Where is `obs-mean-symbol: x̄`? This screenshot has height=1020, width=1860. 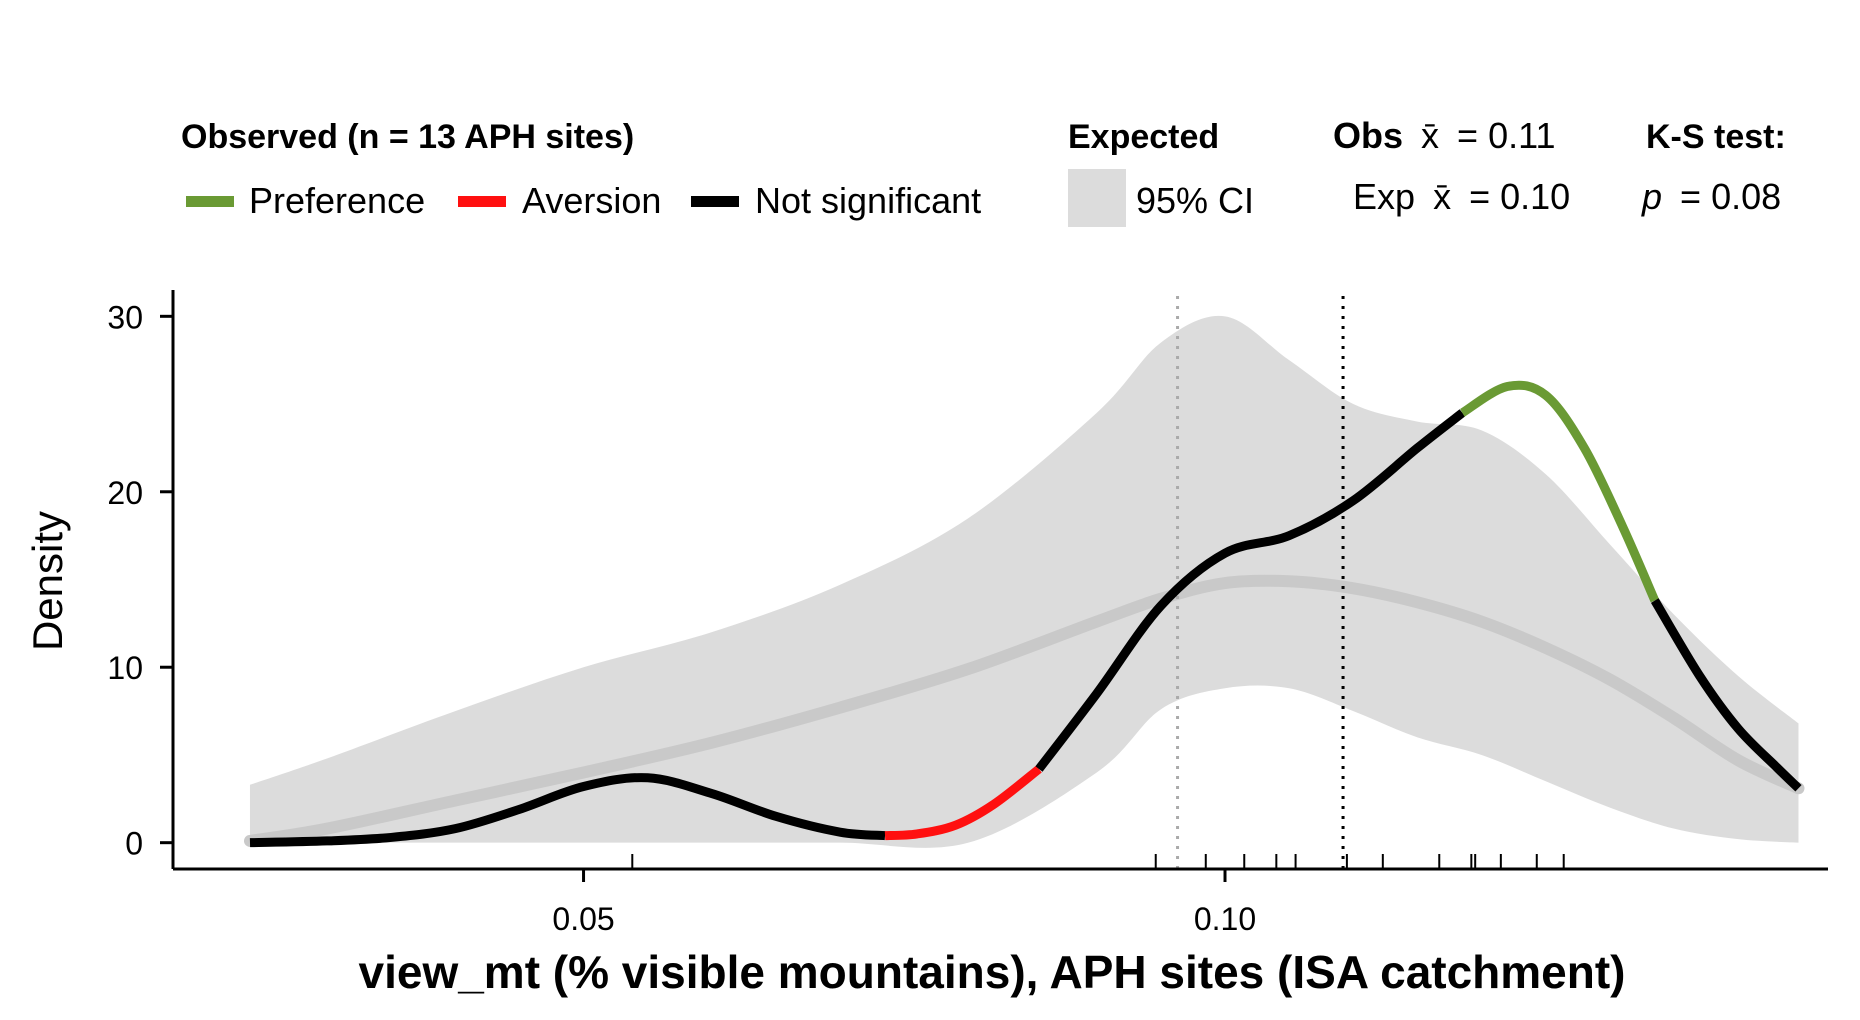 obs-mean-symbol: x̄ is located at coordinates (1430, 135).